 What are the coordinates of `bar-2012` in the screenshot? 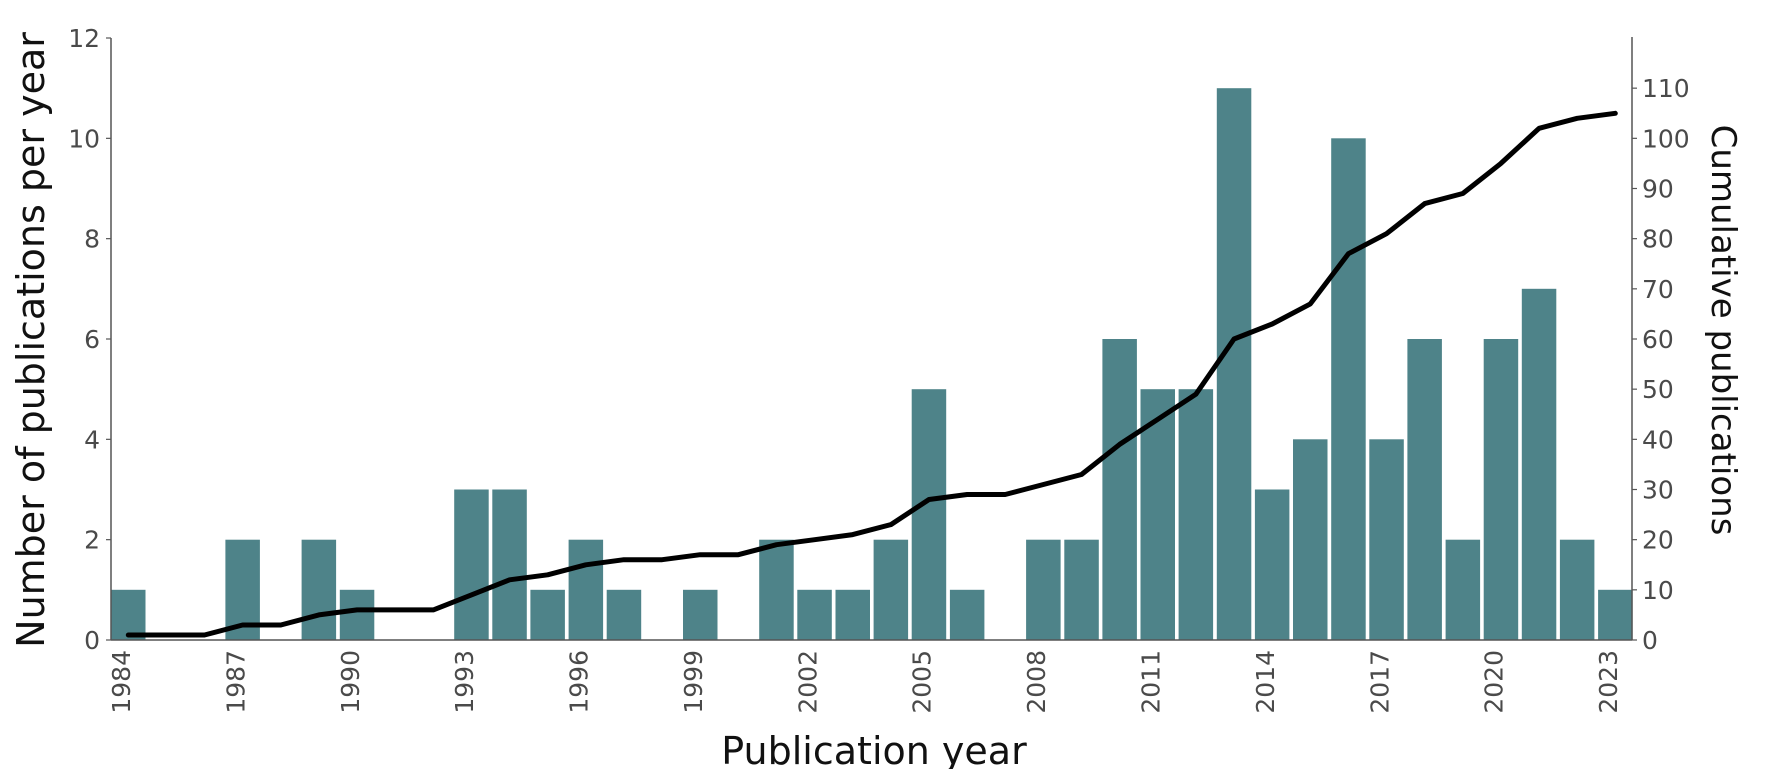 It's located at (1196, 514).